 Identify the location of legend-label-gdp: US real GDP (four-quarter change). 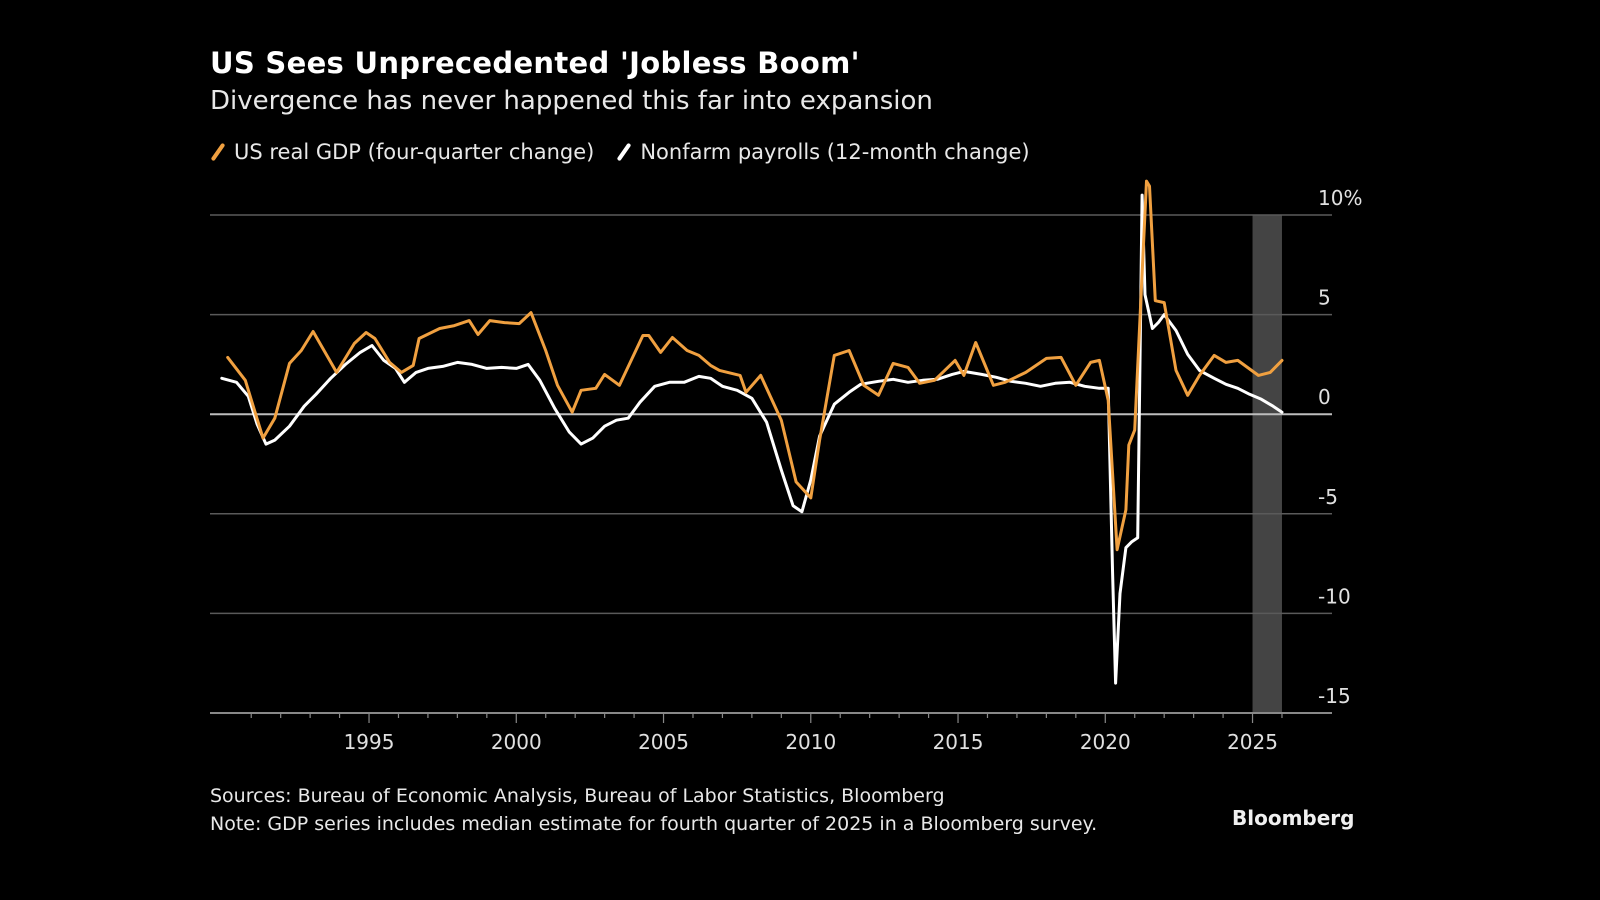
(414, 152).